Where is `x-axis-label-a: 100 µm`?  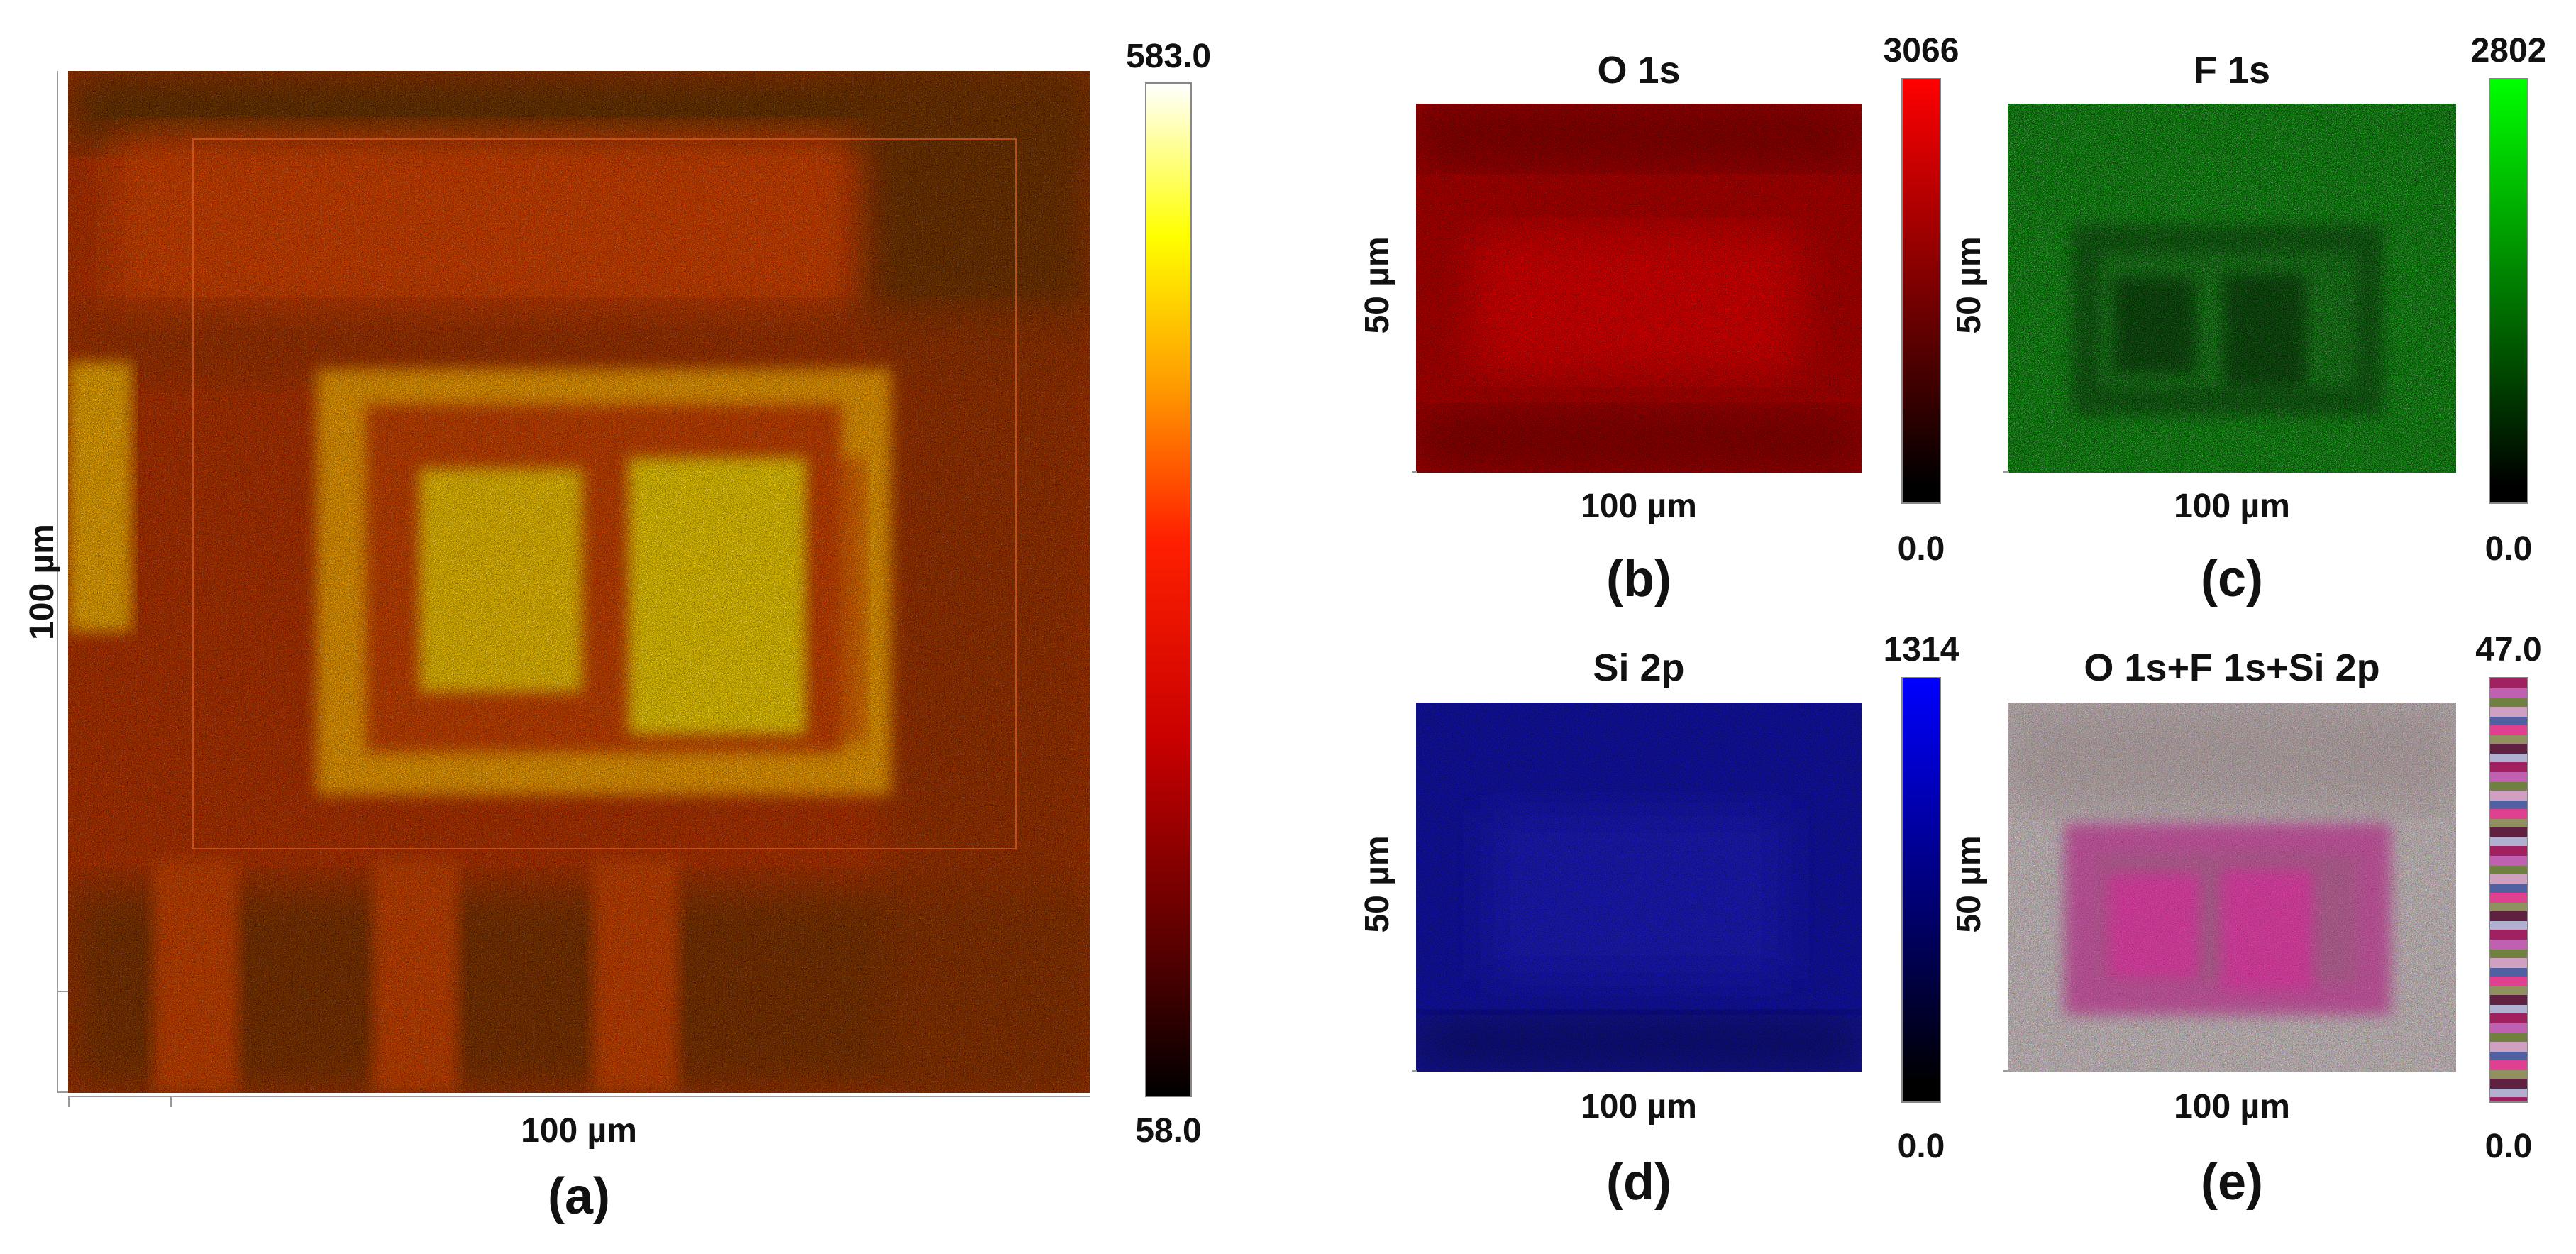 x-axis-label-a: 100 µm is located at coordinates (579, 1131).